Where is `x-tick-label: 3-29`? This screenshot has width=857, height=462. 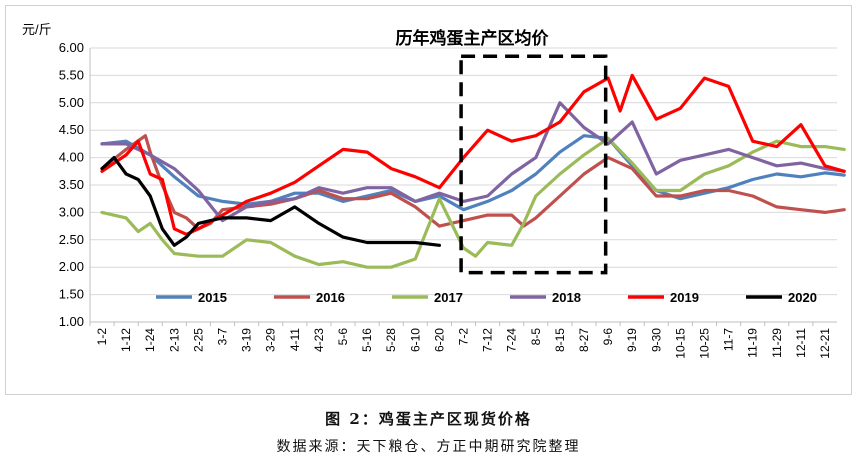 x-tick-label: 3-29 is located at coordinates (271, 340).